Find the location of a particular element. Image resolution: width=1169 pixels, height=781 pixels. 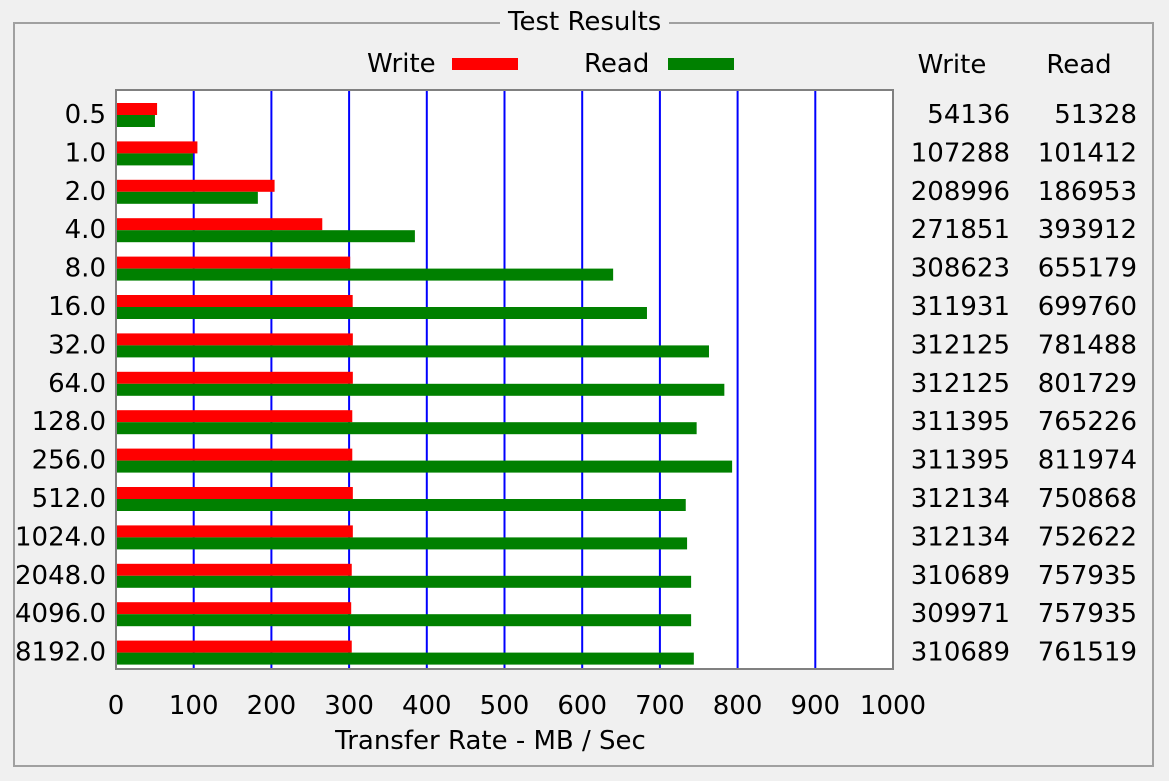

x-tick-label: 800 is located at coordinates (738, 706).